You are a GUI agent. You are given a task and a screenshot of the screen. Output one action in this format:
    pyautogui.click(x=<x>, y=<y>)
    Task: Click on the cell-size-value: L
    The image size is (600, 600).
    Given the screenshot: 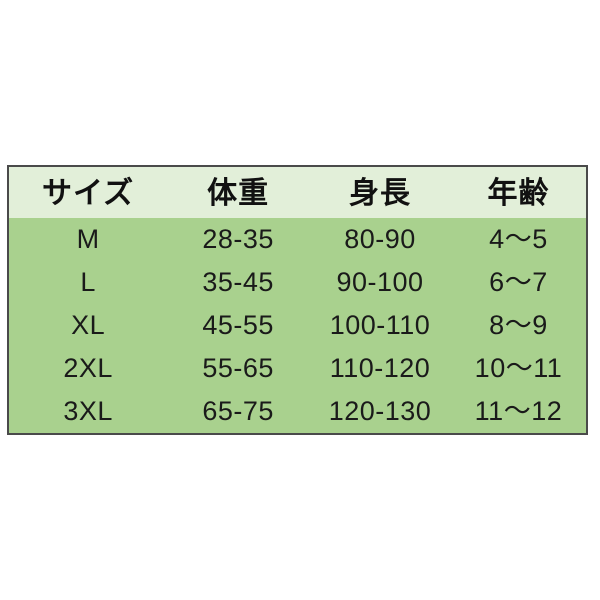 What is the action you would take?
    pyautogui.click(x=88, y=282)
    